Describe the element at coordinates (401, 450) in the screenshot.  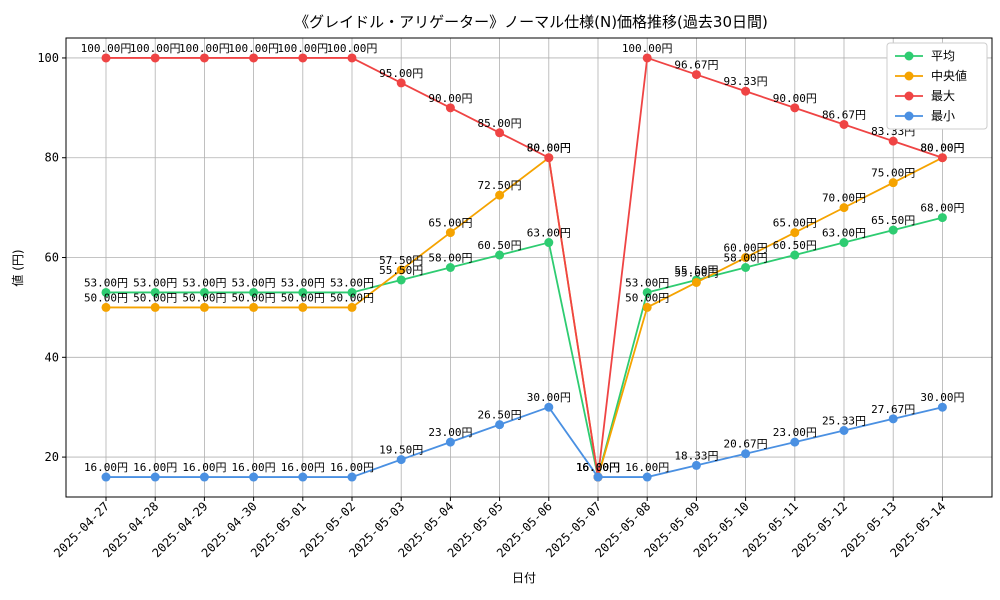
I see `data-label-3: 19.50円` at that location.